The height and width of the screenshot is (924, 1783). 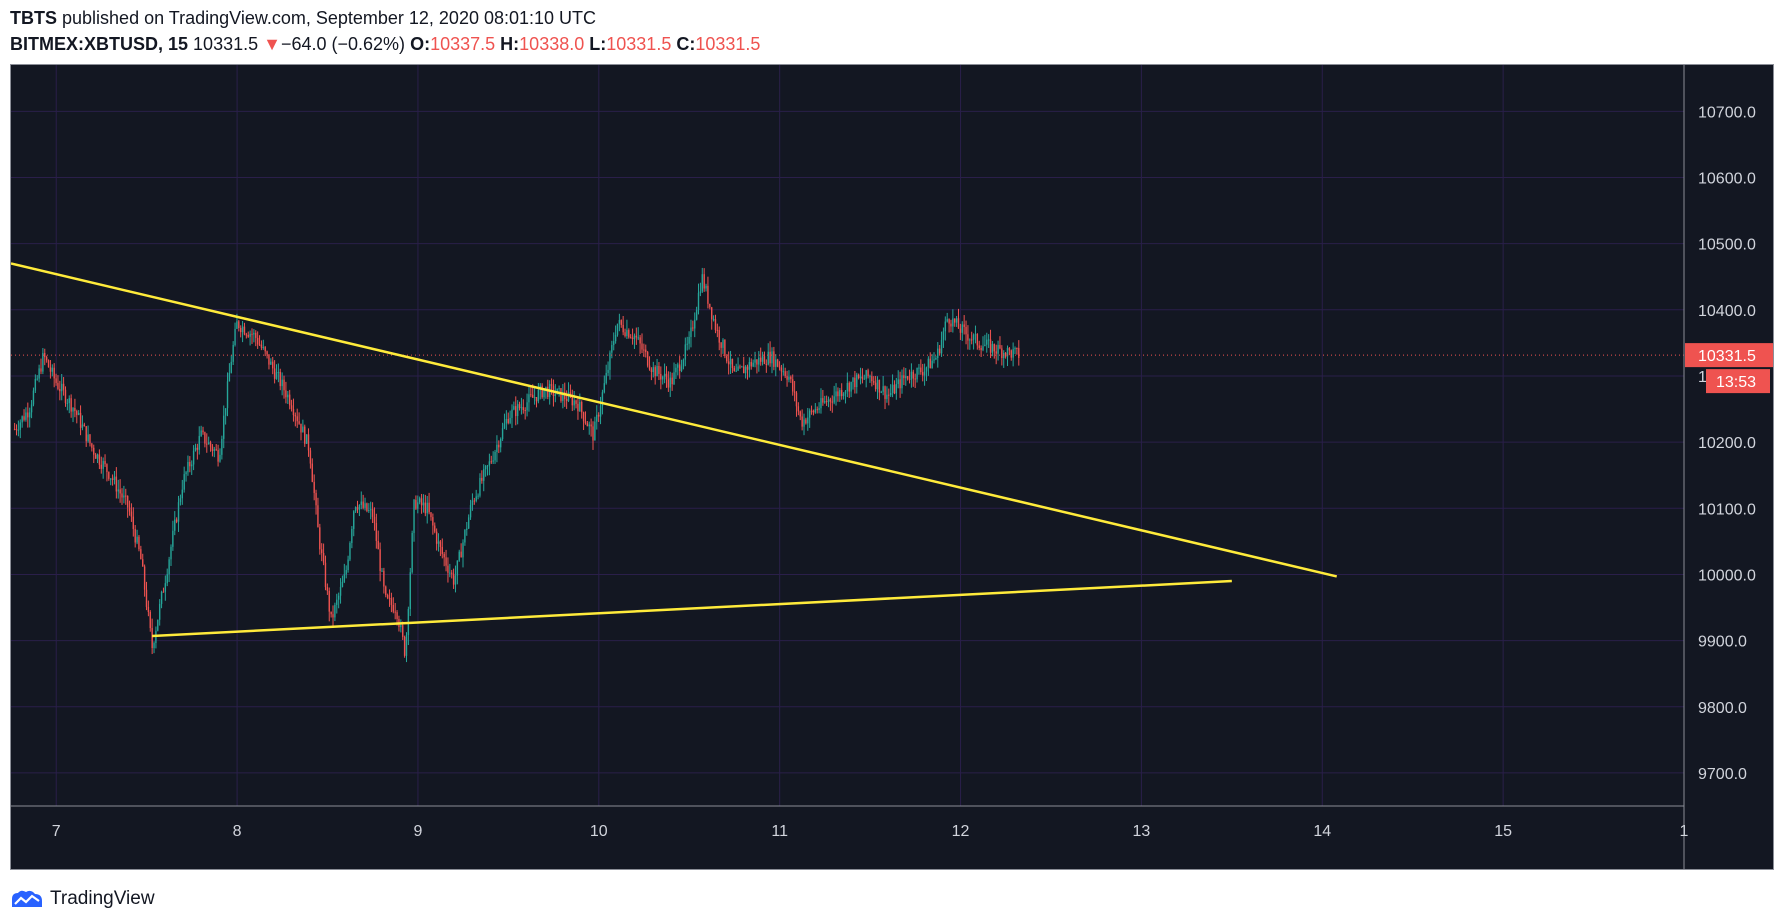 What do you see at coordinates (1736, 382) in the screenshot?
I see `countdown-badge-text: 13:53` at bounding box center [1736, 382].